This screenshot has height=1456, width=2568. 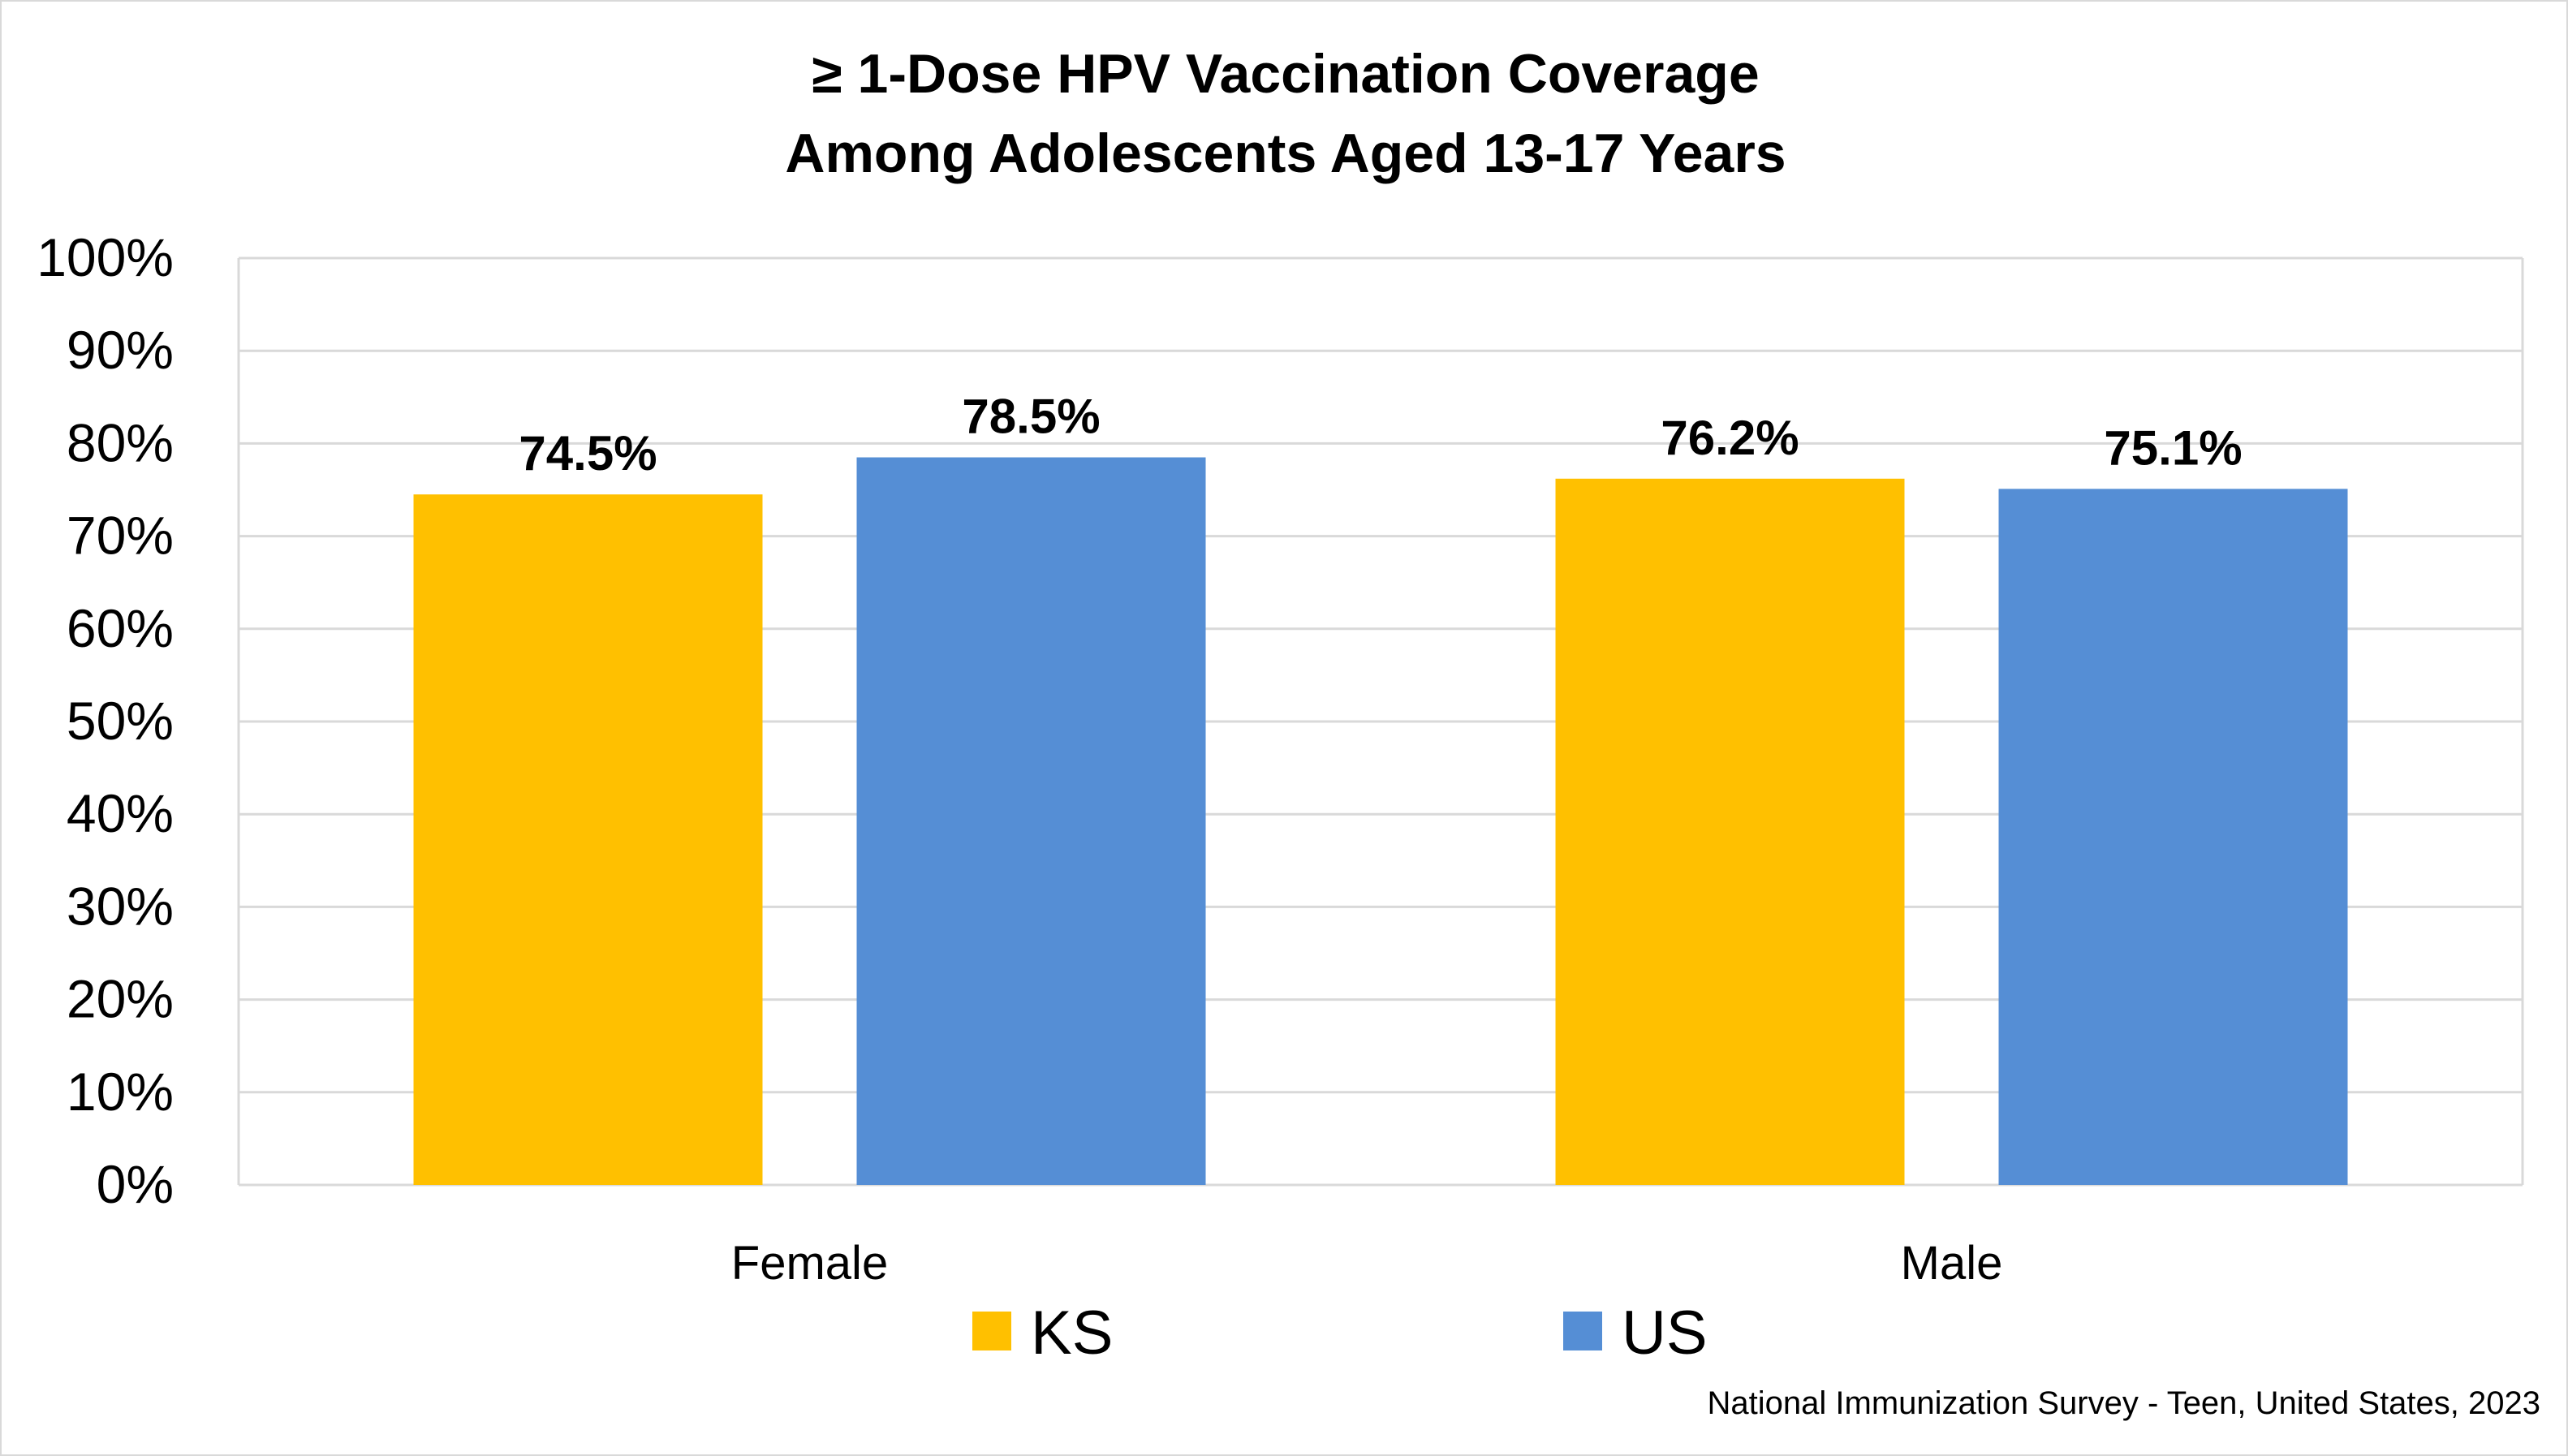 What do you see at coordinates (120, 1092) in the screenshot?
I see `y-tick-label: 10%` at bounding box center [120, 1092].